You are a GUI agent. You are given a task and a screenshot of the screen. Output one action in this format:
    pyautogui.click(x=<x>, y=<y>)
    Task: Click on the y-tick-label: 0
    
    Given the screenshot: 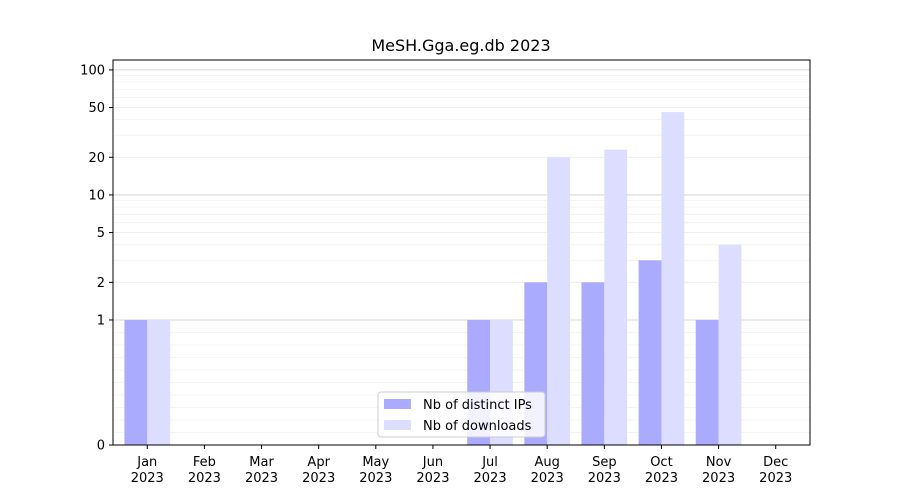 What is the action you would take?
    pyautogui.click(x=101, y=446)
    